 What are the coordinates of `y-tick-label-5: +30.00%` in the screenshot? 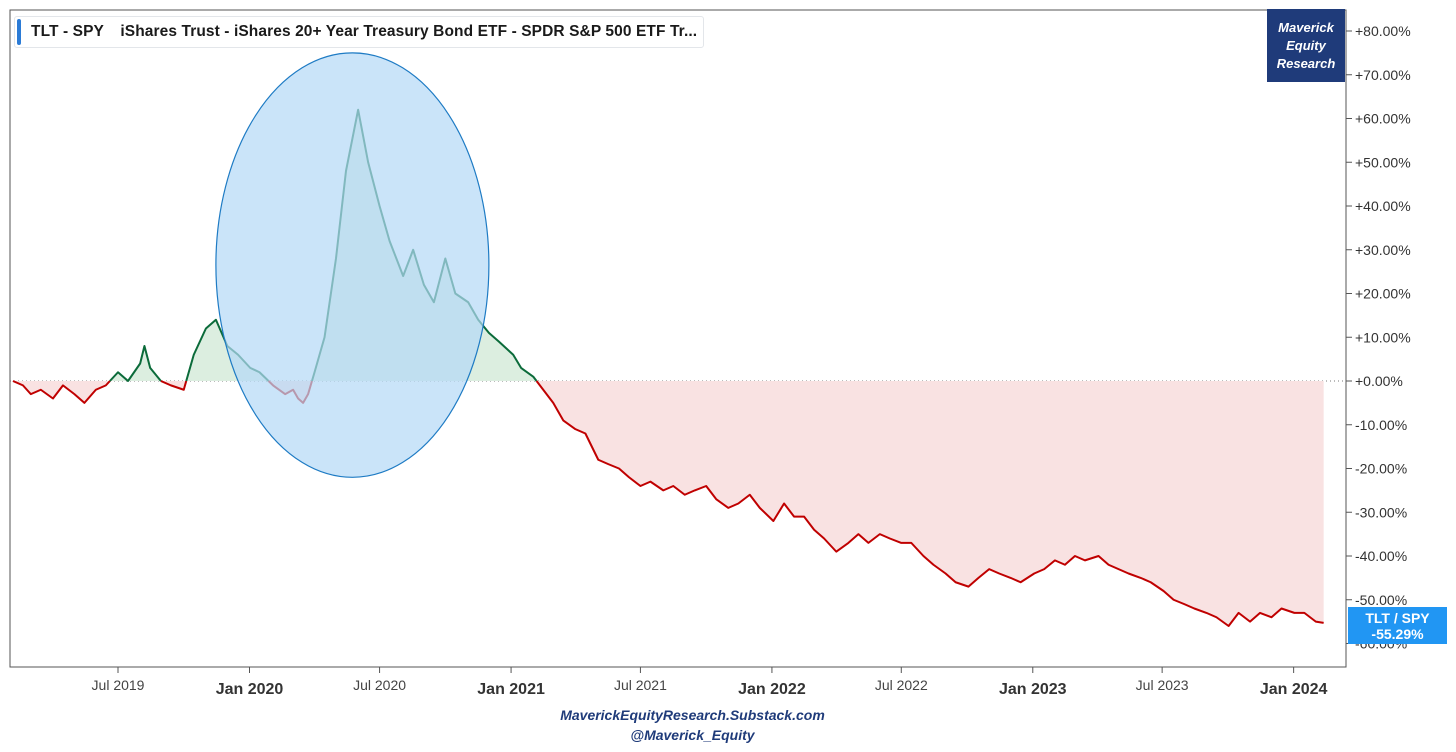 It's located at (1383, 250).